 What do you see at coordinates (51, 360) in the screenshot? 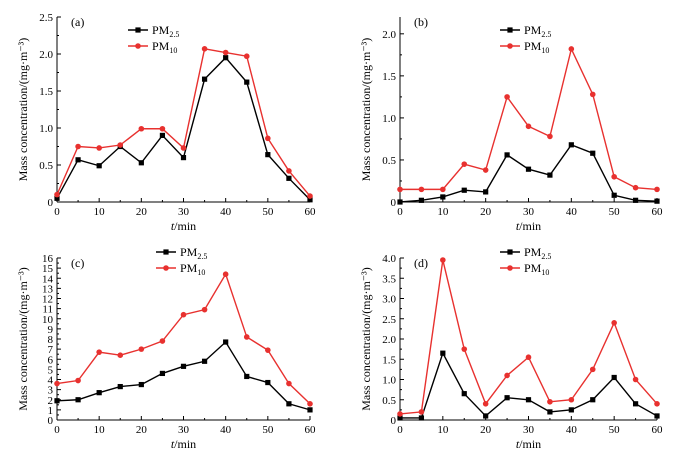
I see `y-tick-label: 6` at bounding box center [51, 360].